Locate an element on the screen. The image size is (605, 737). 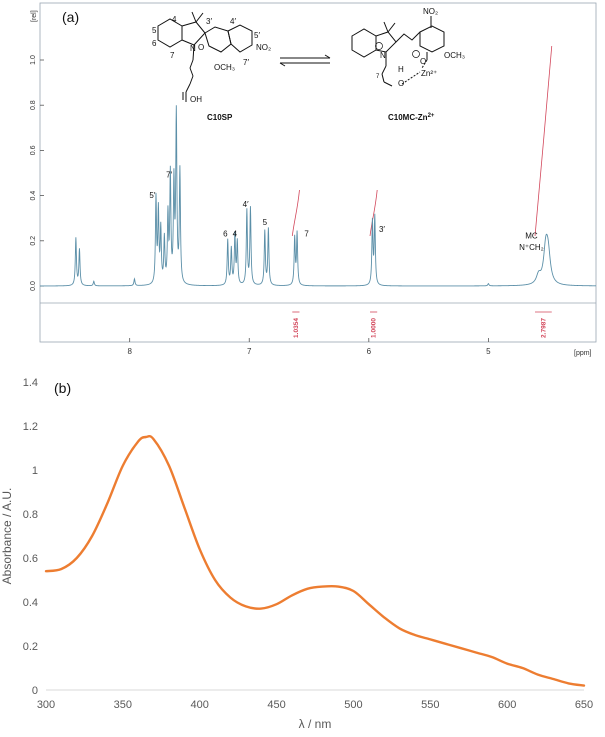
mc-name: C10MC-Zn is located at coordinates (408, 117).